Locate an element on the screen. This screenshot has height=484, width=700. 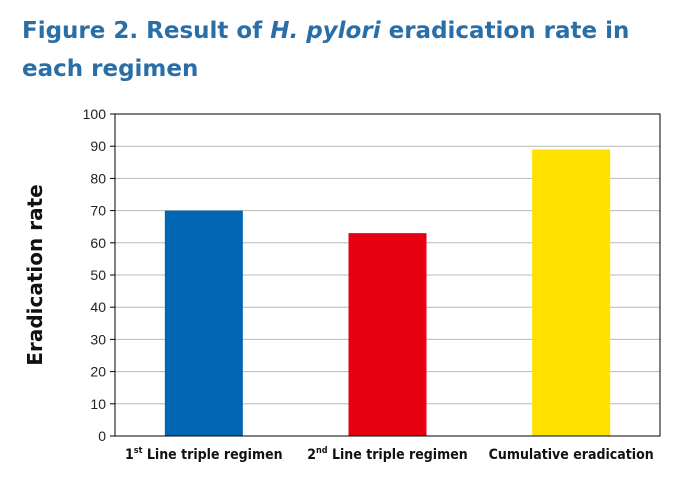
y-tick-label: 30 is located at coordinates (98, 339).